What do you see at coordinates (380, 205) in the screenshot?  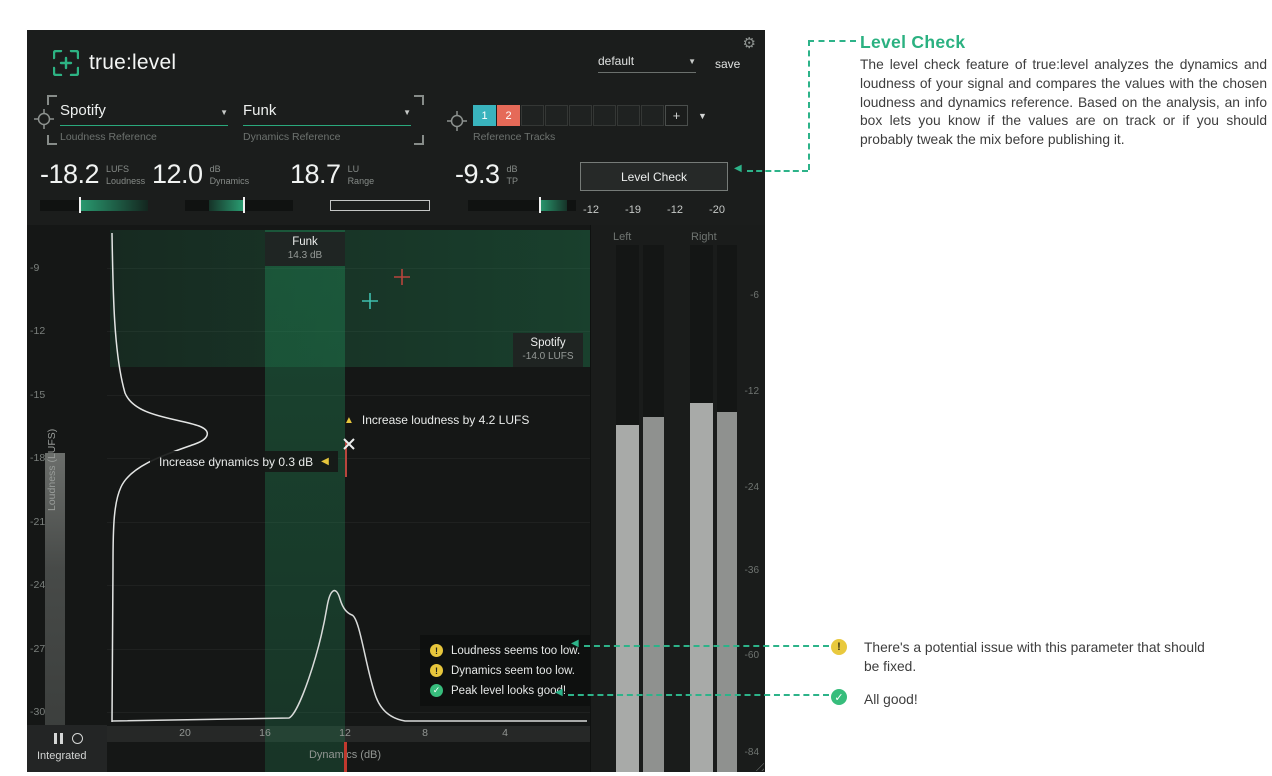 I see `range-mini-meter` at bounding box center [380, 205].